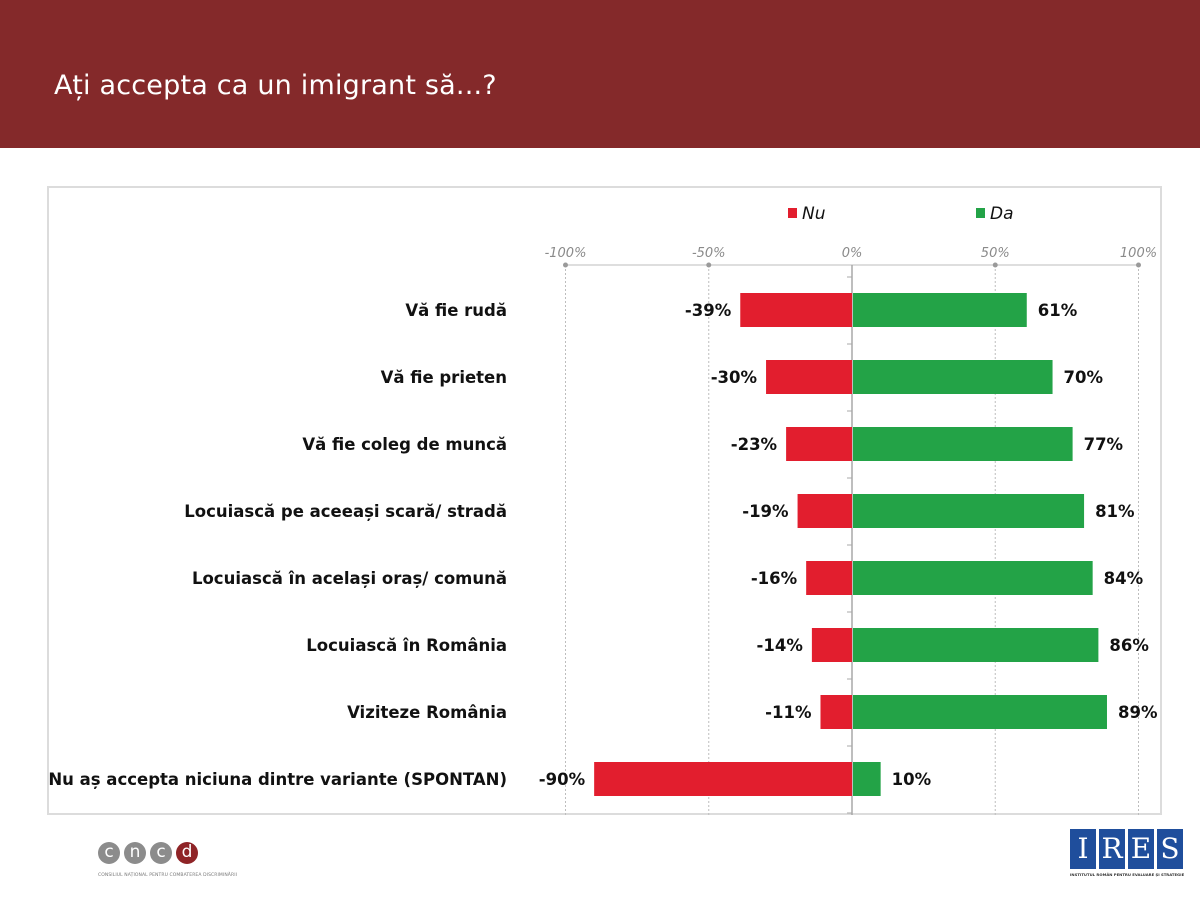 Image resolution: width=1200 pixels, height=900 pixels. I want to click on value-label-nu: -14%, so click(780, 645).